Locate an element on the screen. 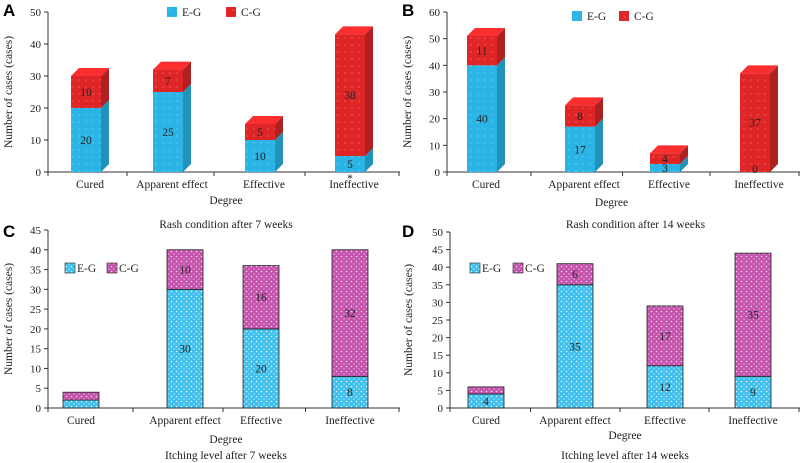  value-label-cg: 4 is located at coordinates (665, 160).